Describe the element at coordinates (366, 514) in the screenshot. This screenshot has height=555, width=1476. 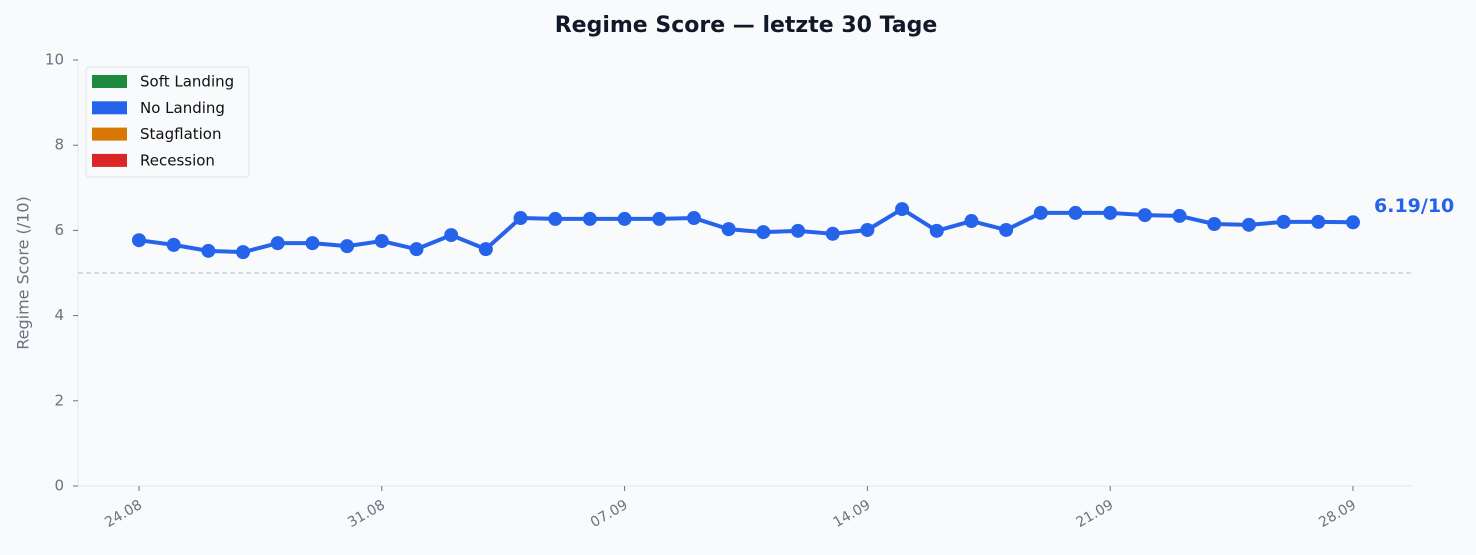
I see `x-tick-label: 31.08` at that location.